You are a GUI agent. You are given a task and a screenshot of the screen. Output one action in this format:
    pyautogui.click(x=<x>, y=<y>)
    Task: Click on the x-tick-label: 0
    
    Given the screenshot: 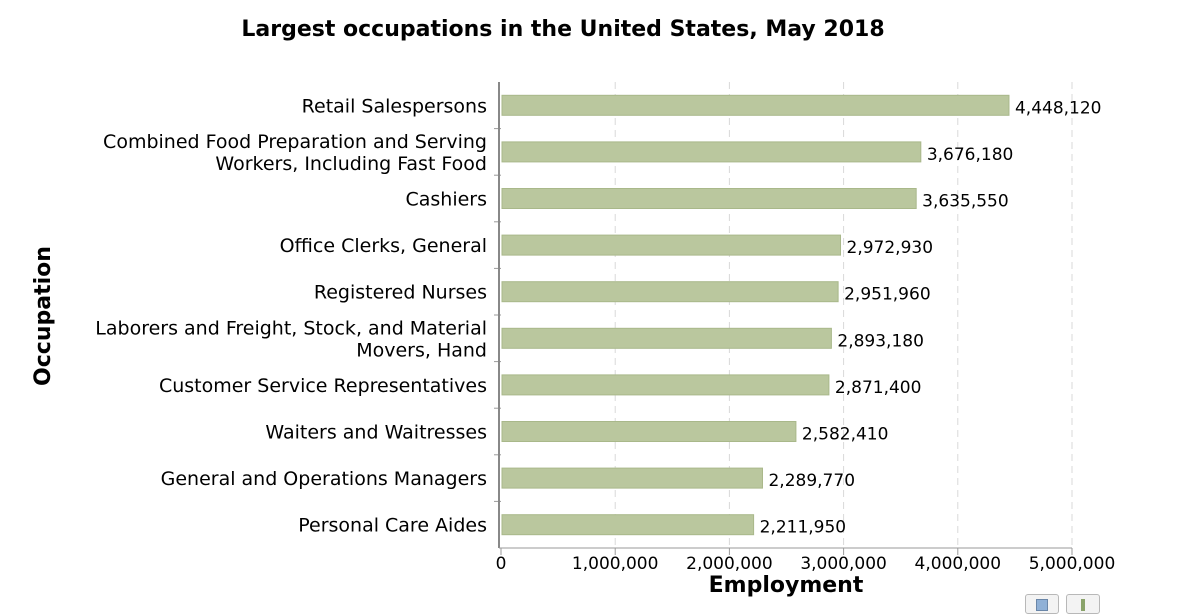 What is the action you would take?
    pyautogui.click(x=501, y=564)
    